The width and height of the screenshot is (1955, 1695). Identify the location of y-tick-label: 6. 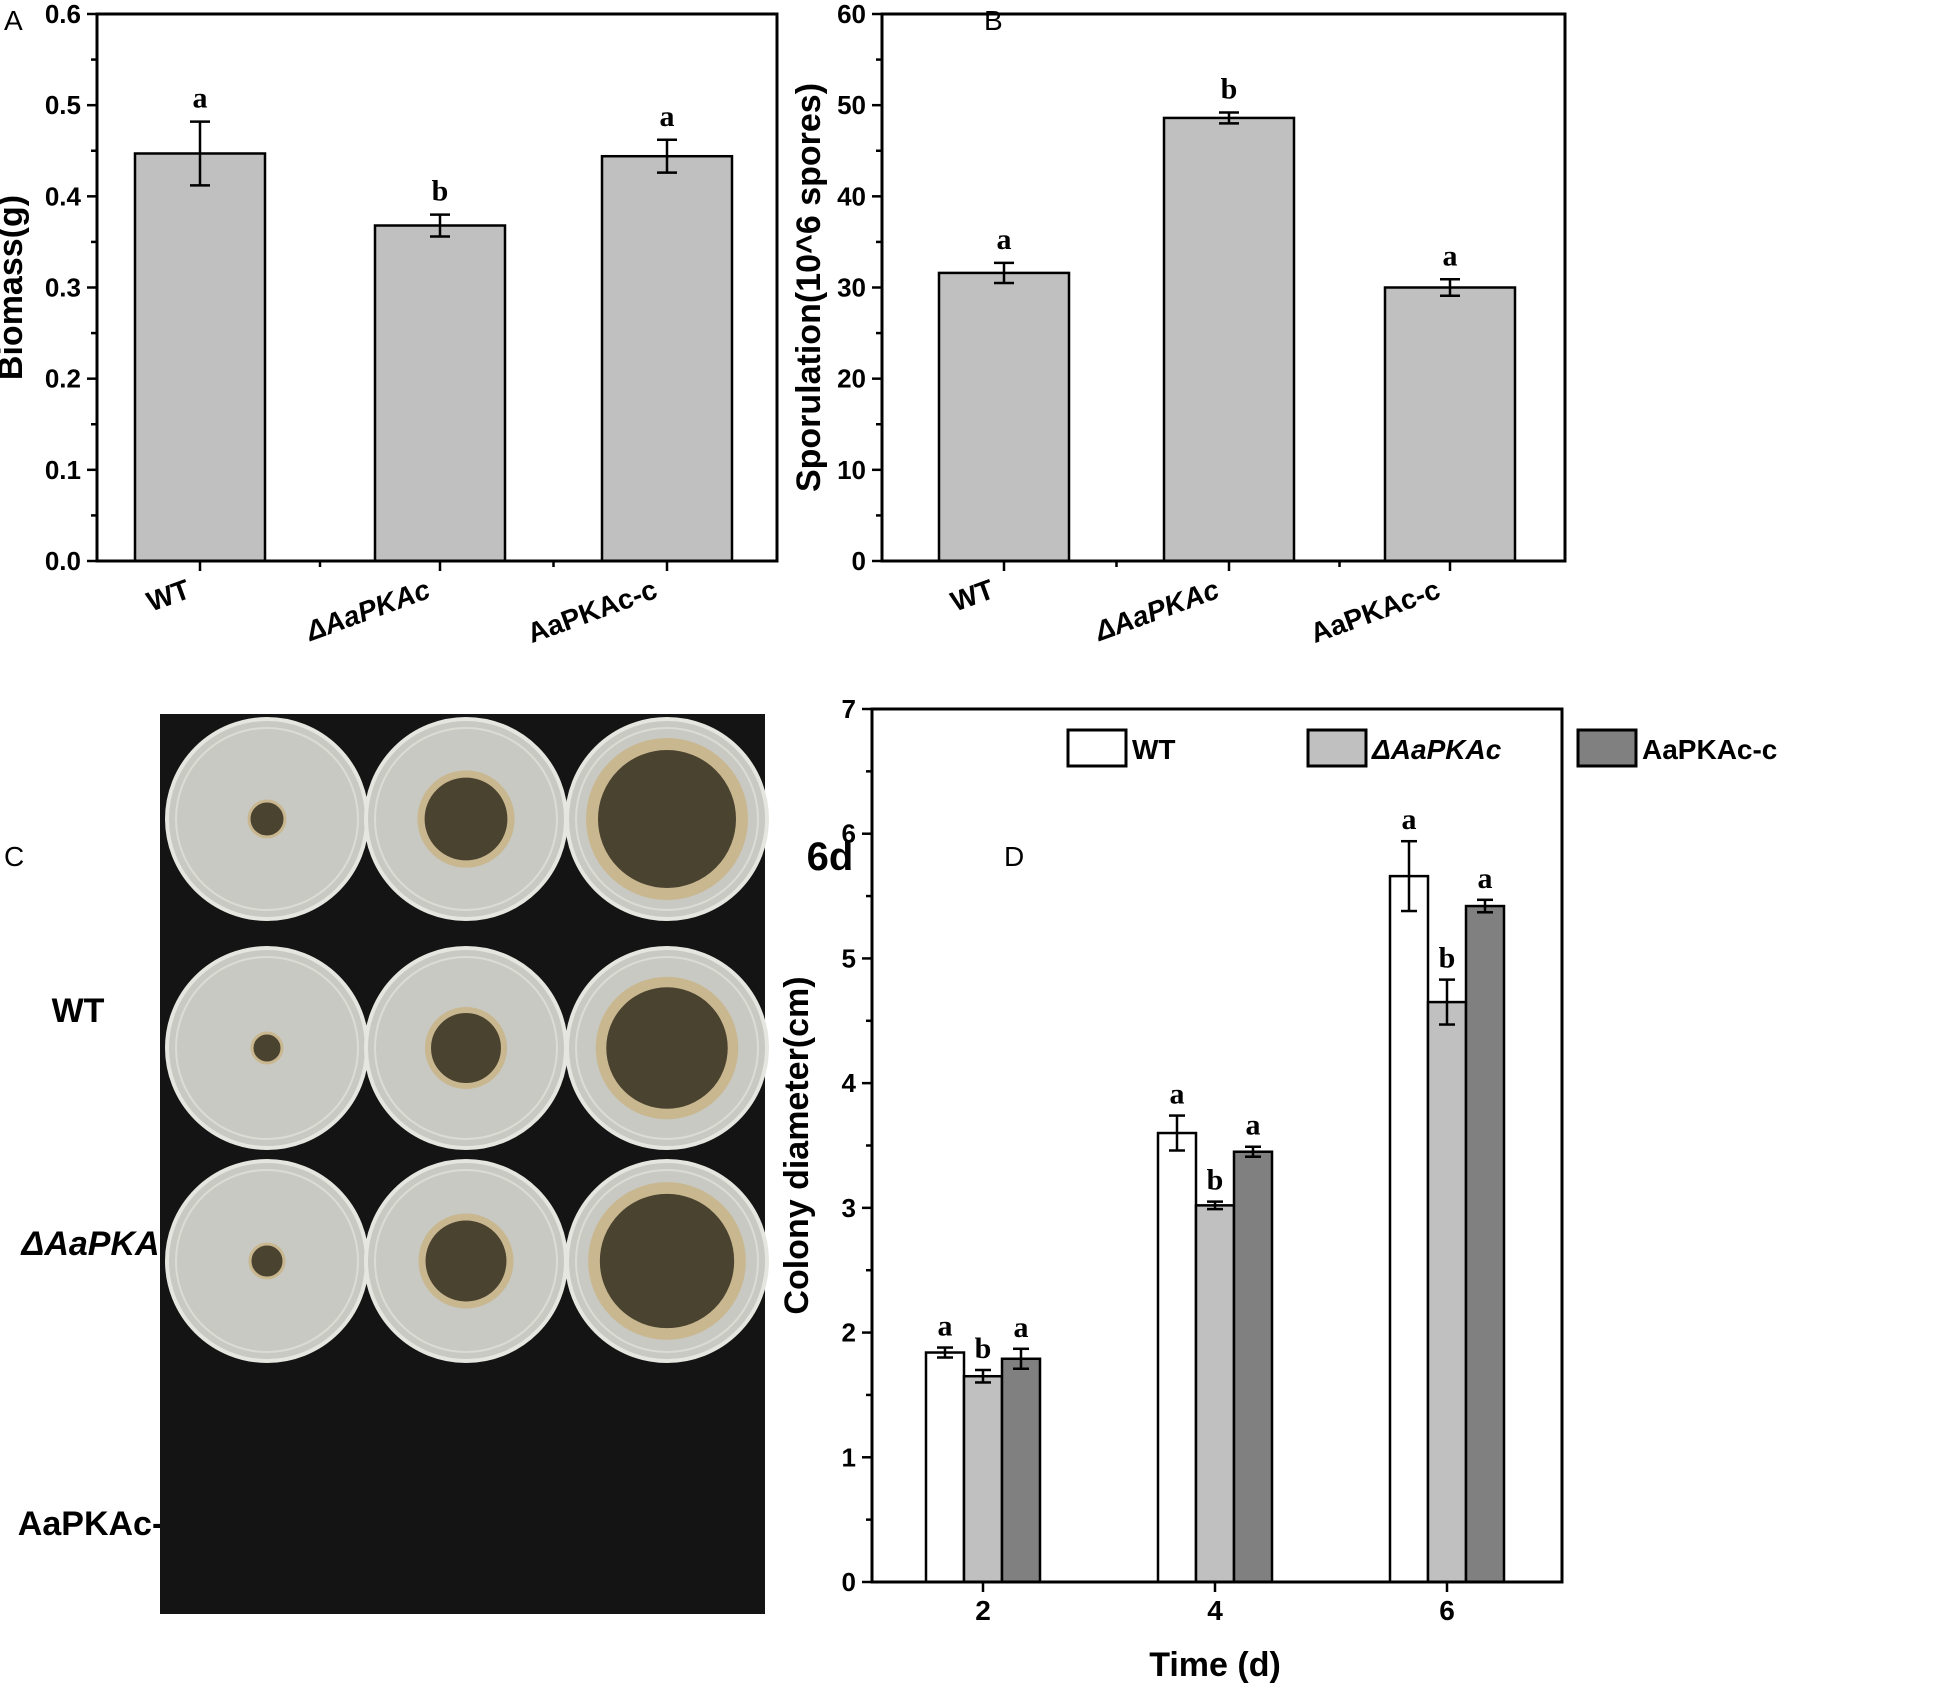
(849, 834).